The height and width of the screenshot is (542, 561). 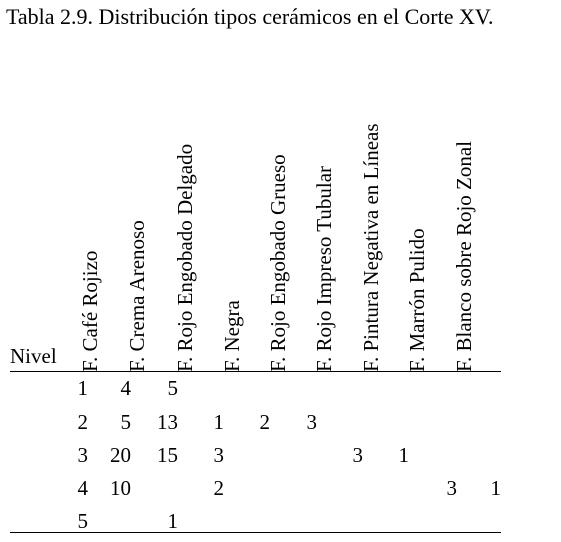 I want to click on table-cell: 4, so click(x=126, y=388).